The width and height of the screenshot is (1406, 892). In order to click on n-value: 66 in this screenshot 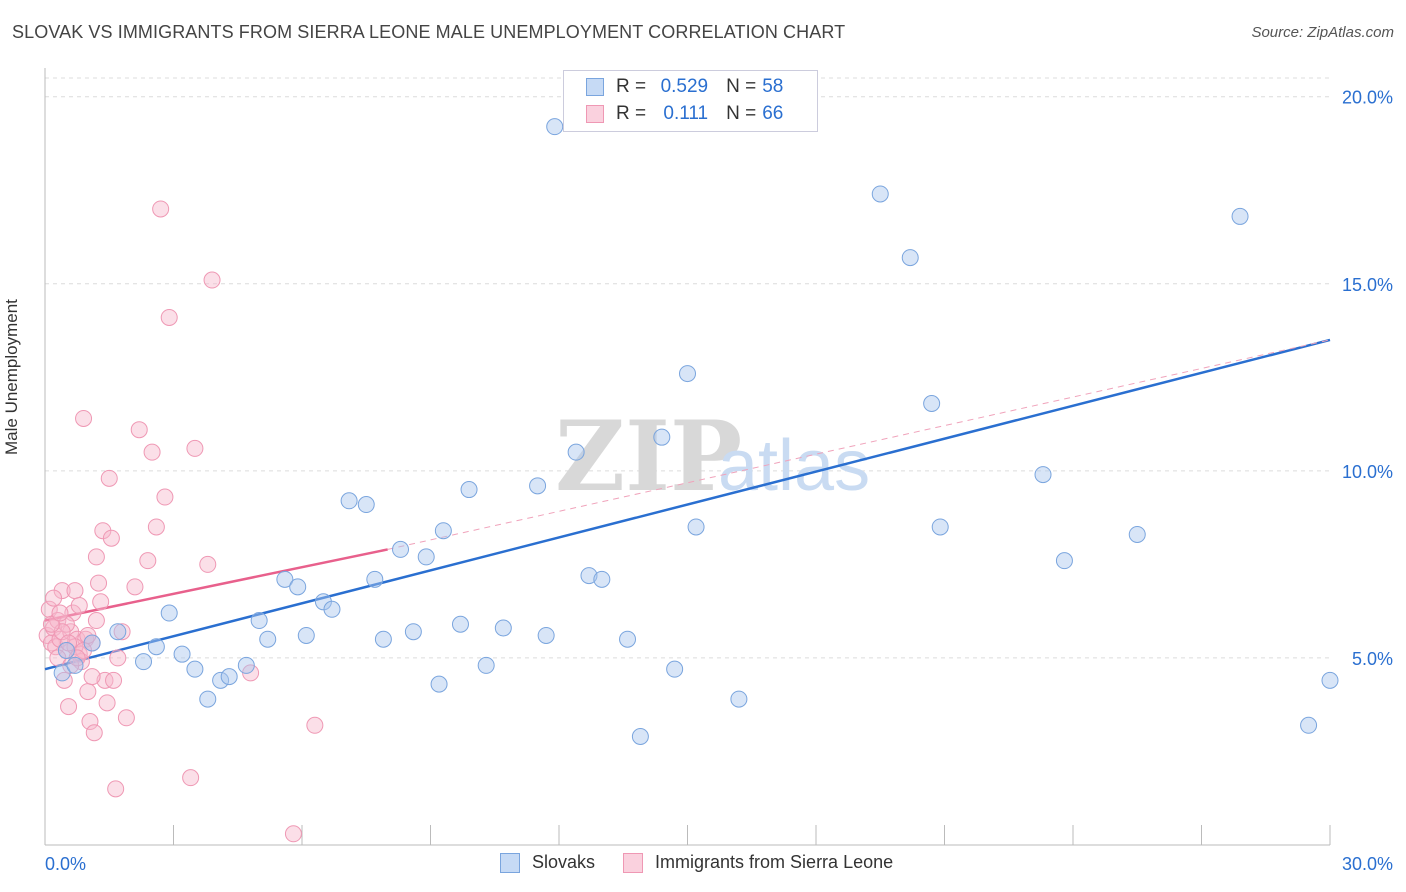, I will do `click(773, 113)`.